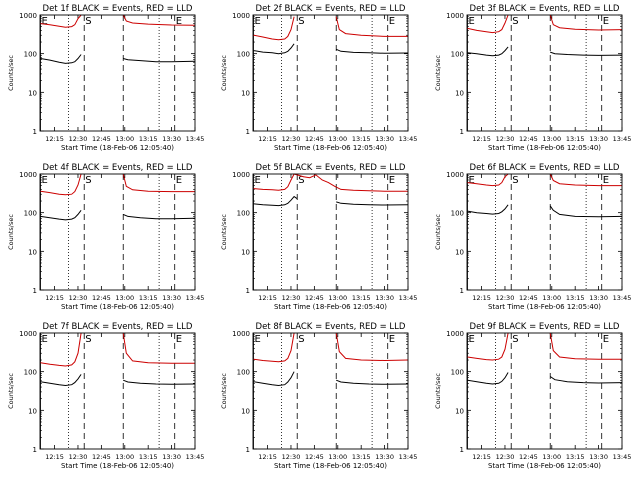  Describe the element at coordinates (118, 168) in the screenshot. I see `panel-title: Det 4f BLACK = Events, RED = LLD` at that location.